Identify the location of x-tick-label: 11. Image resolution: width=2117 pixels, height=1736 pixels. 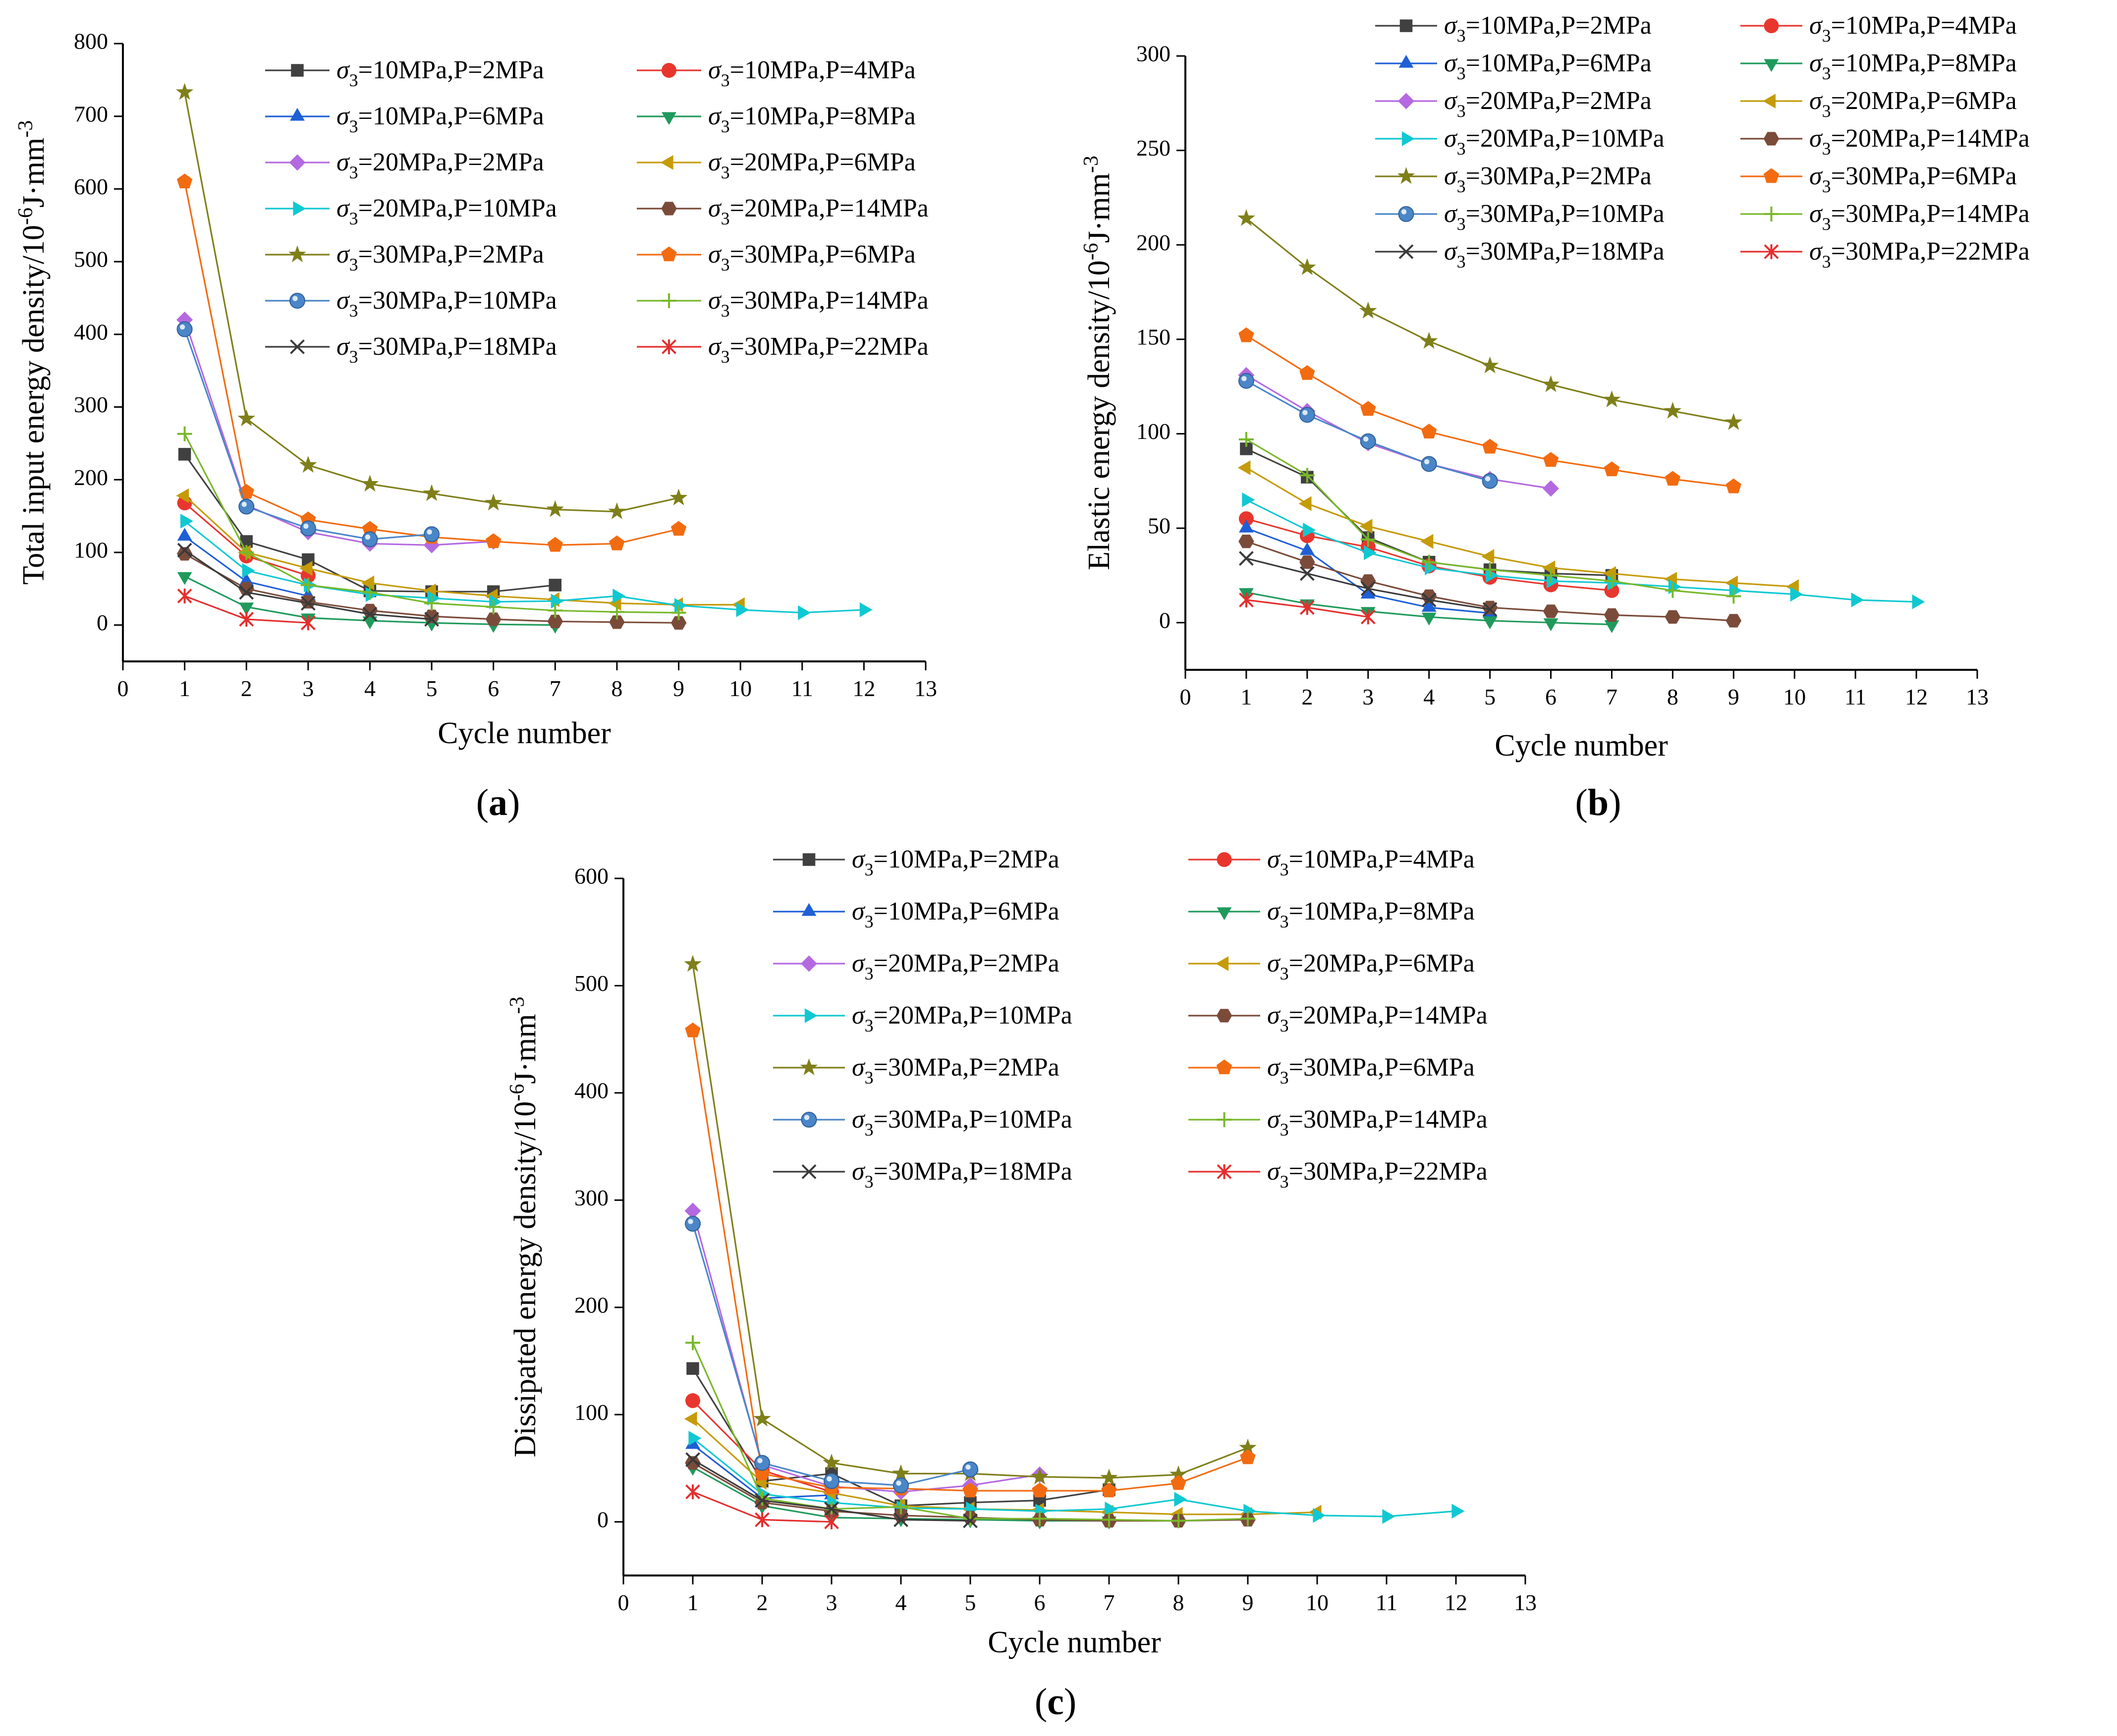
(1855, 696).